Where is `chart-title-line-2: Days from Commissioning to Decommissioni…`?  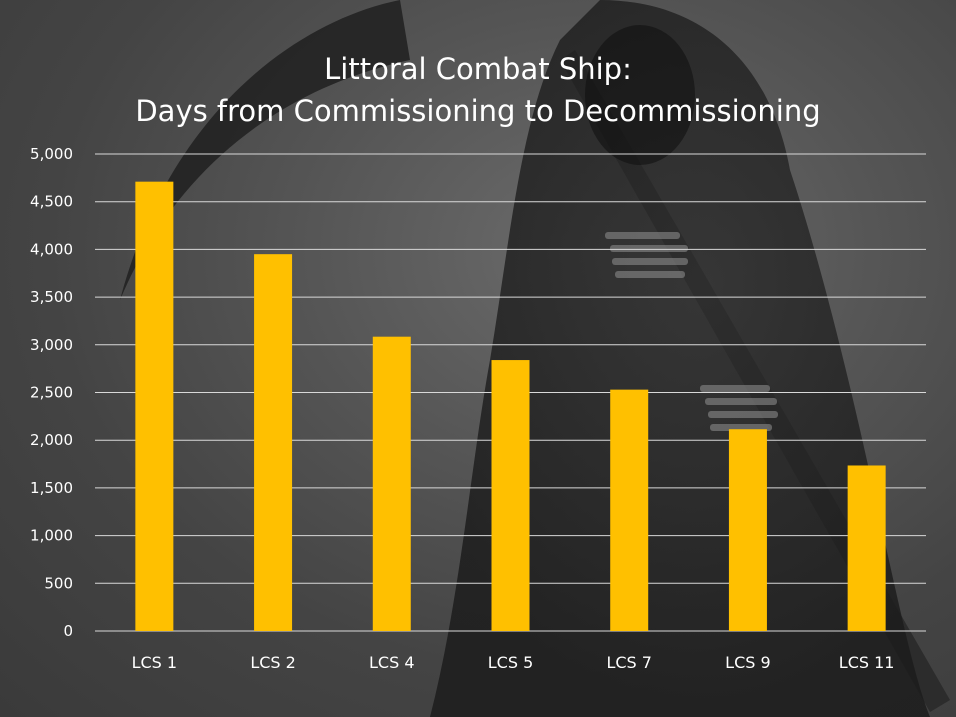 chart-title-line-2: Days from Commissioning to Decommissioni… is located at coordinates (478, 111).